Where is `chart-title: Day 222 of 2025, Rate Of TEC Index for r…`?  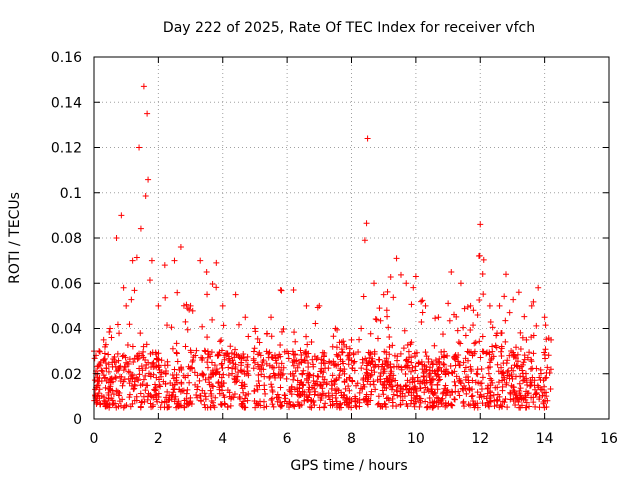 chart-title: Day 222 of 2025, Rate Of TEC Index for r… is located at coordinates (349, 28).